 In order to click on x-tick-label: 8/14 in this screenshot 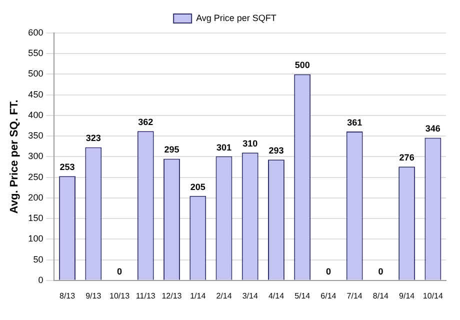, I will do `click(381, 295)`.